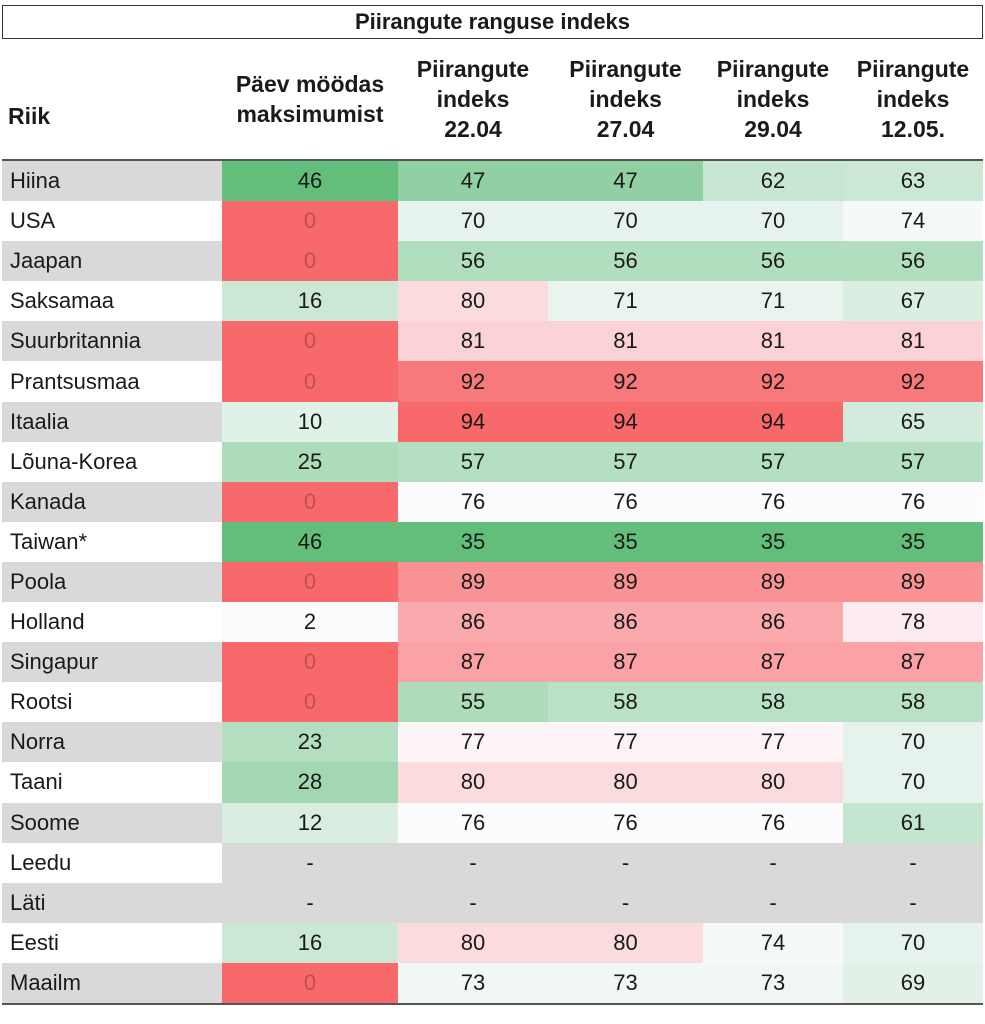 The width and height of the screenshot is (985, 1024). I want to click on index-cell: 89, so click(773, 582).